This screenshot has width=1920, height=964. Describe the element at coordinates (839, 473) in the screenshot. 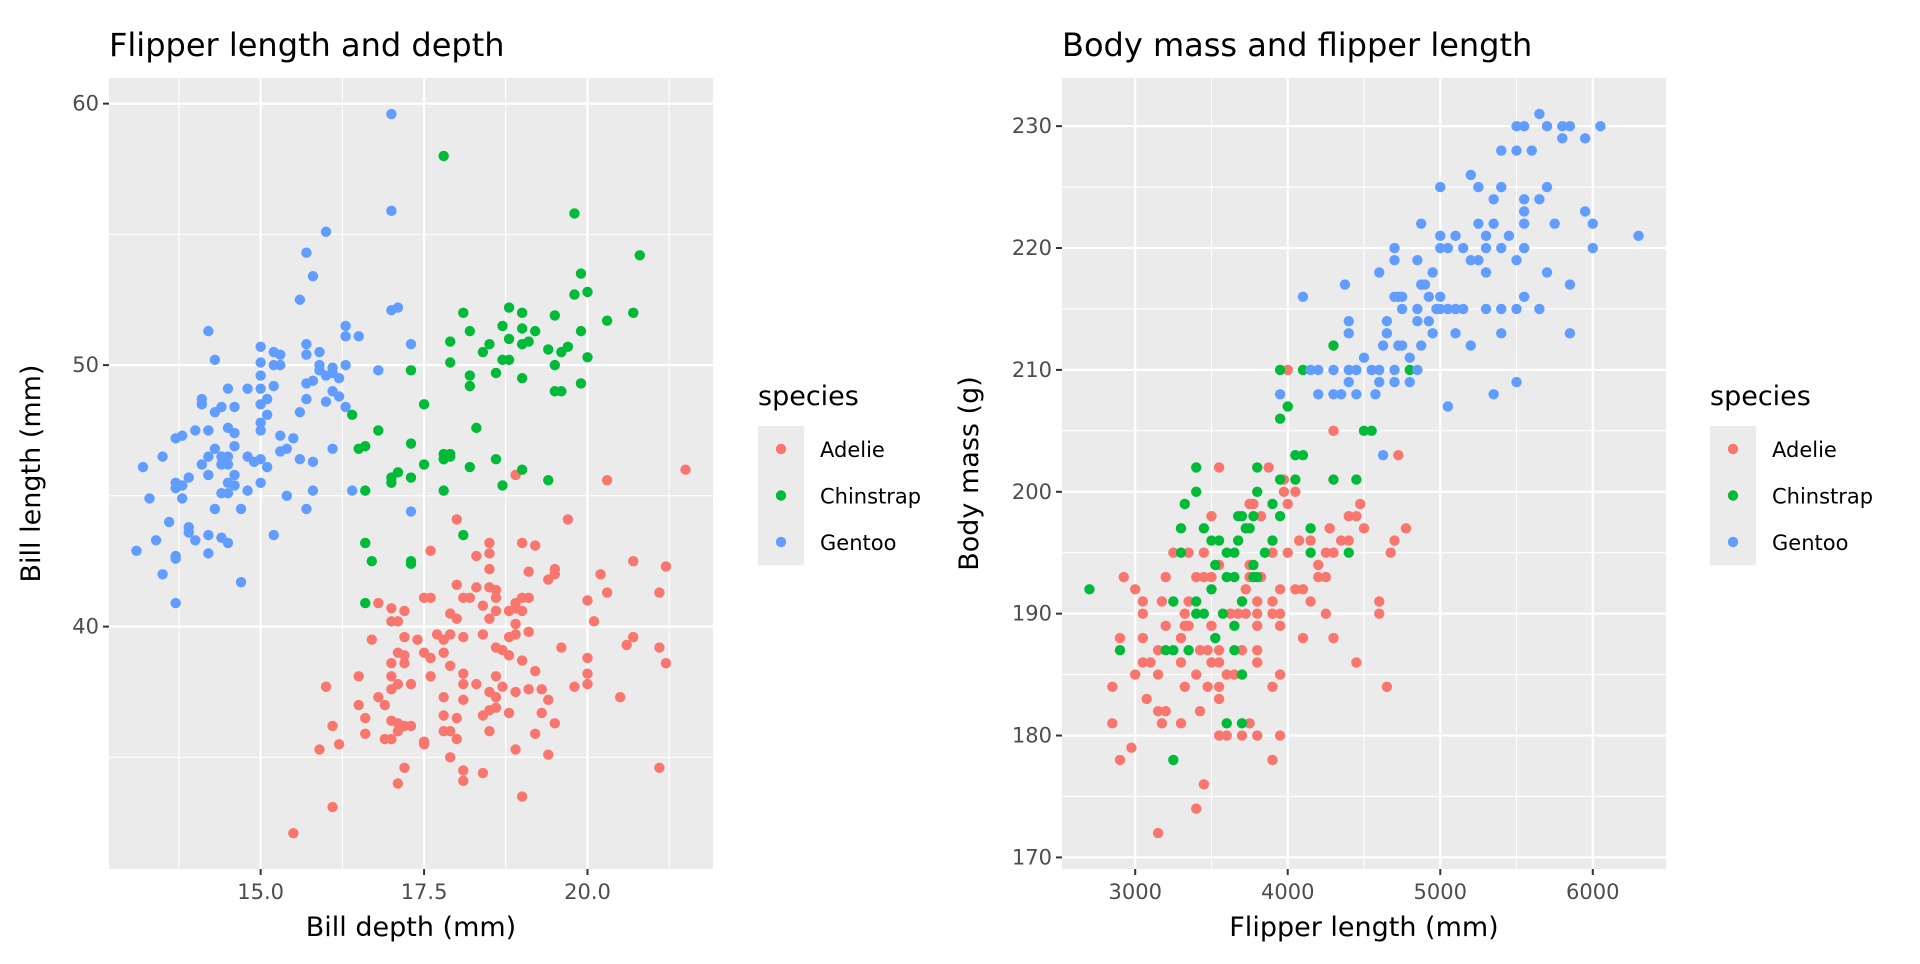

I see `legend: species Adelie Chinstrap Gentoo` at that location.